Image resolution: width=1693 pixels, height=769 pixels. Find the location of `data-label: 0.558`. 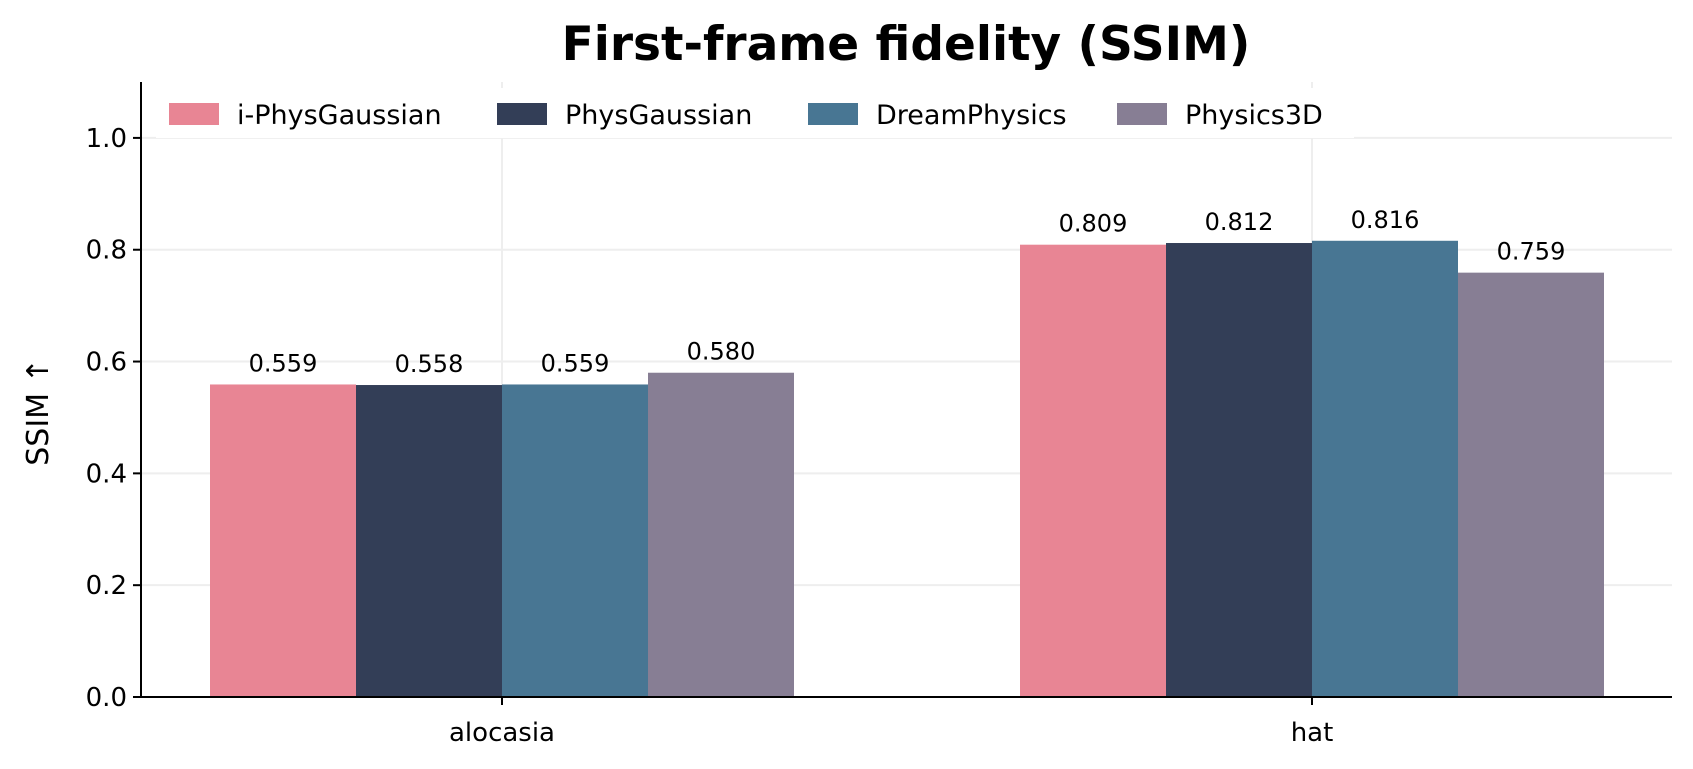

data-label: 0.558 is located at coordinates (429, 364).